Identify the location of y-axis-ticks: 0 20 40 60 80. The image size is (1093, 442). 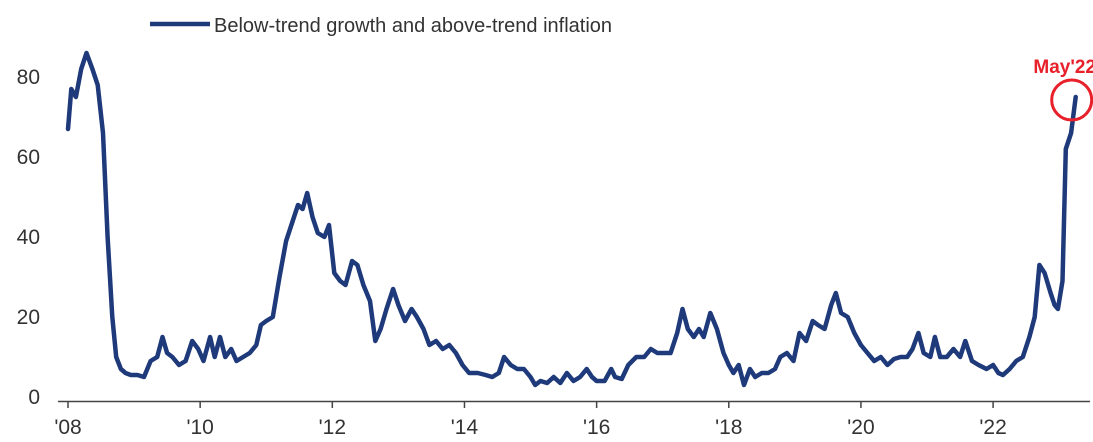
(28, 237).